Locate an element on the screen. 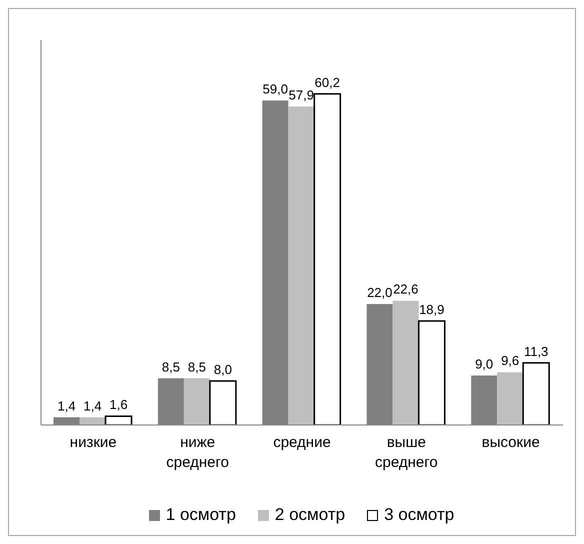 The height and width of the screenshot is (544, 584). x-tick-label: высокие is located at coordinates (511, 442).